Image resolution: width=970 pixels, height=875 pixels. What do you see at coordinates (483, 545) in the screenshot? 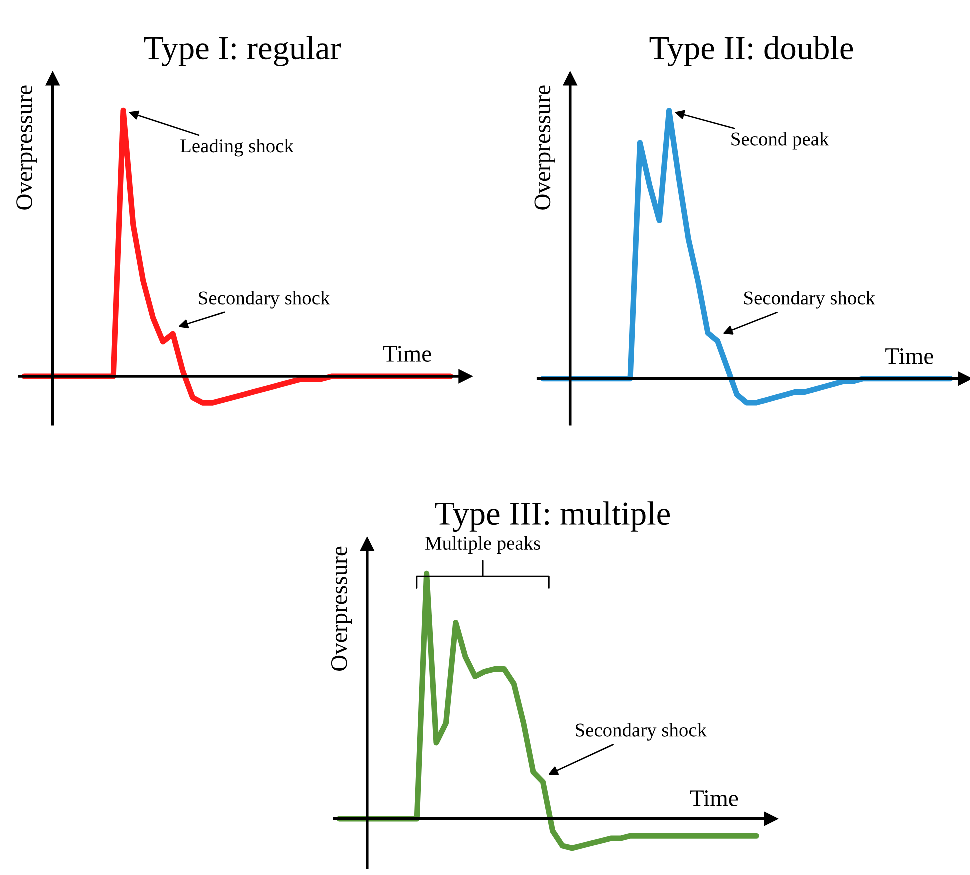
I see `text: Multiple peaks` at bounding box center [483, 545].